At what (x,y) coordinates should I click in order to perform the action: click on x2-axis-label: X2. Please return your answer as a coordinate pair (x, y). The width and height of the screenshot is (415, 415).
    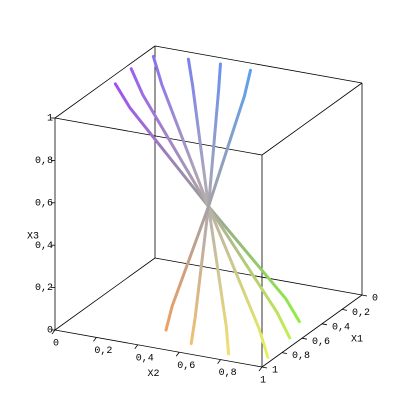
    Looking at the image, I should click on (153, 374).